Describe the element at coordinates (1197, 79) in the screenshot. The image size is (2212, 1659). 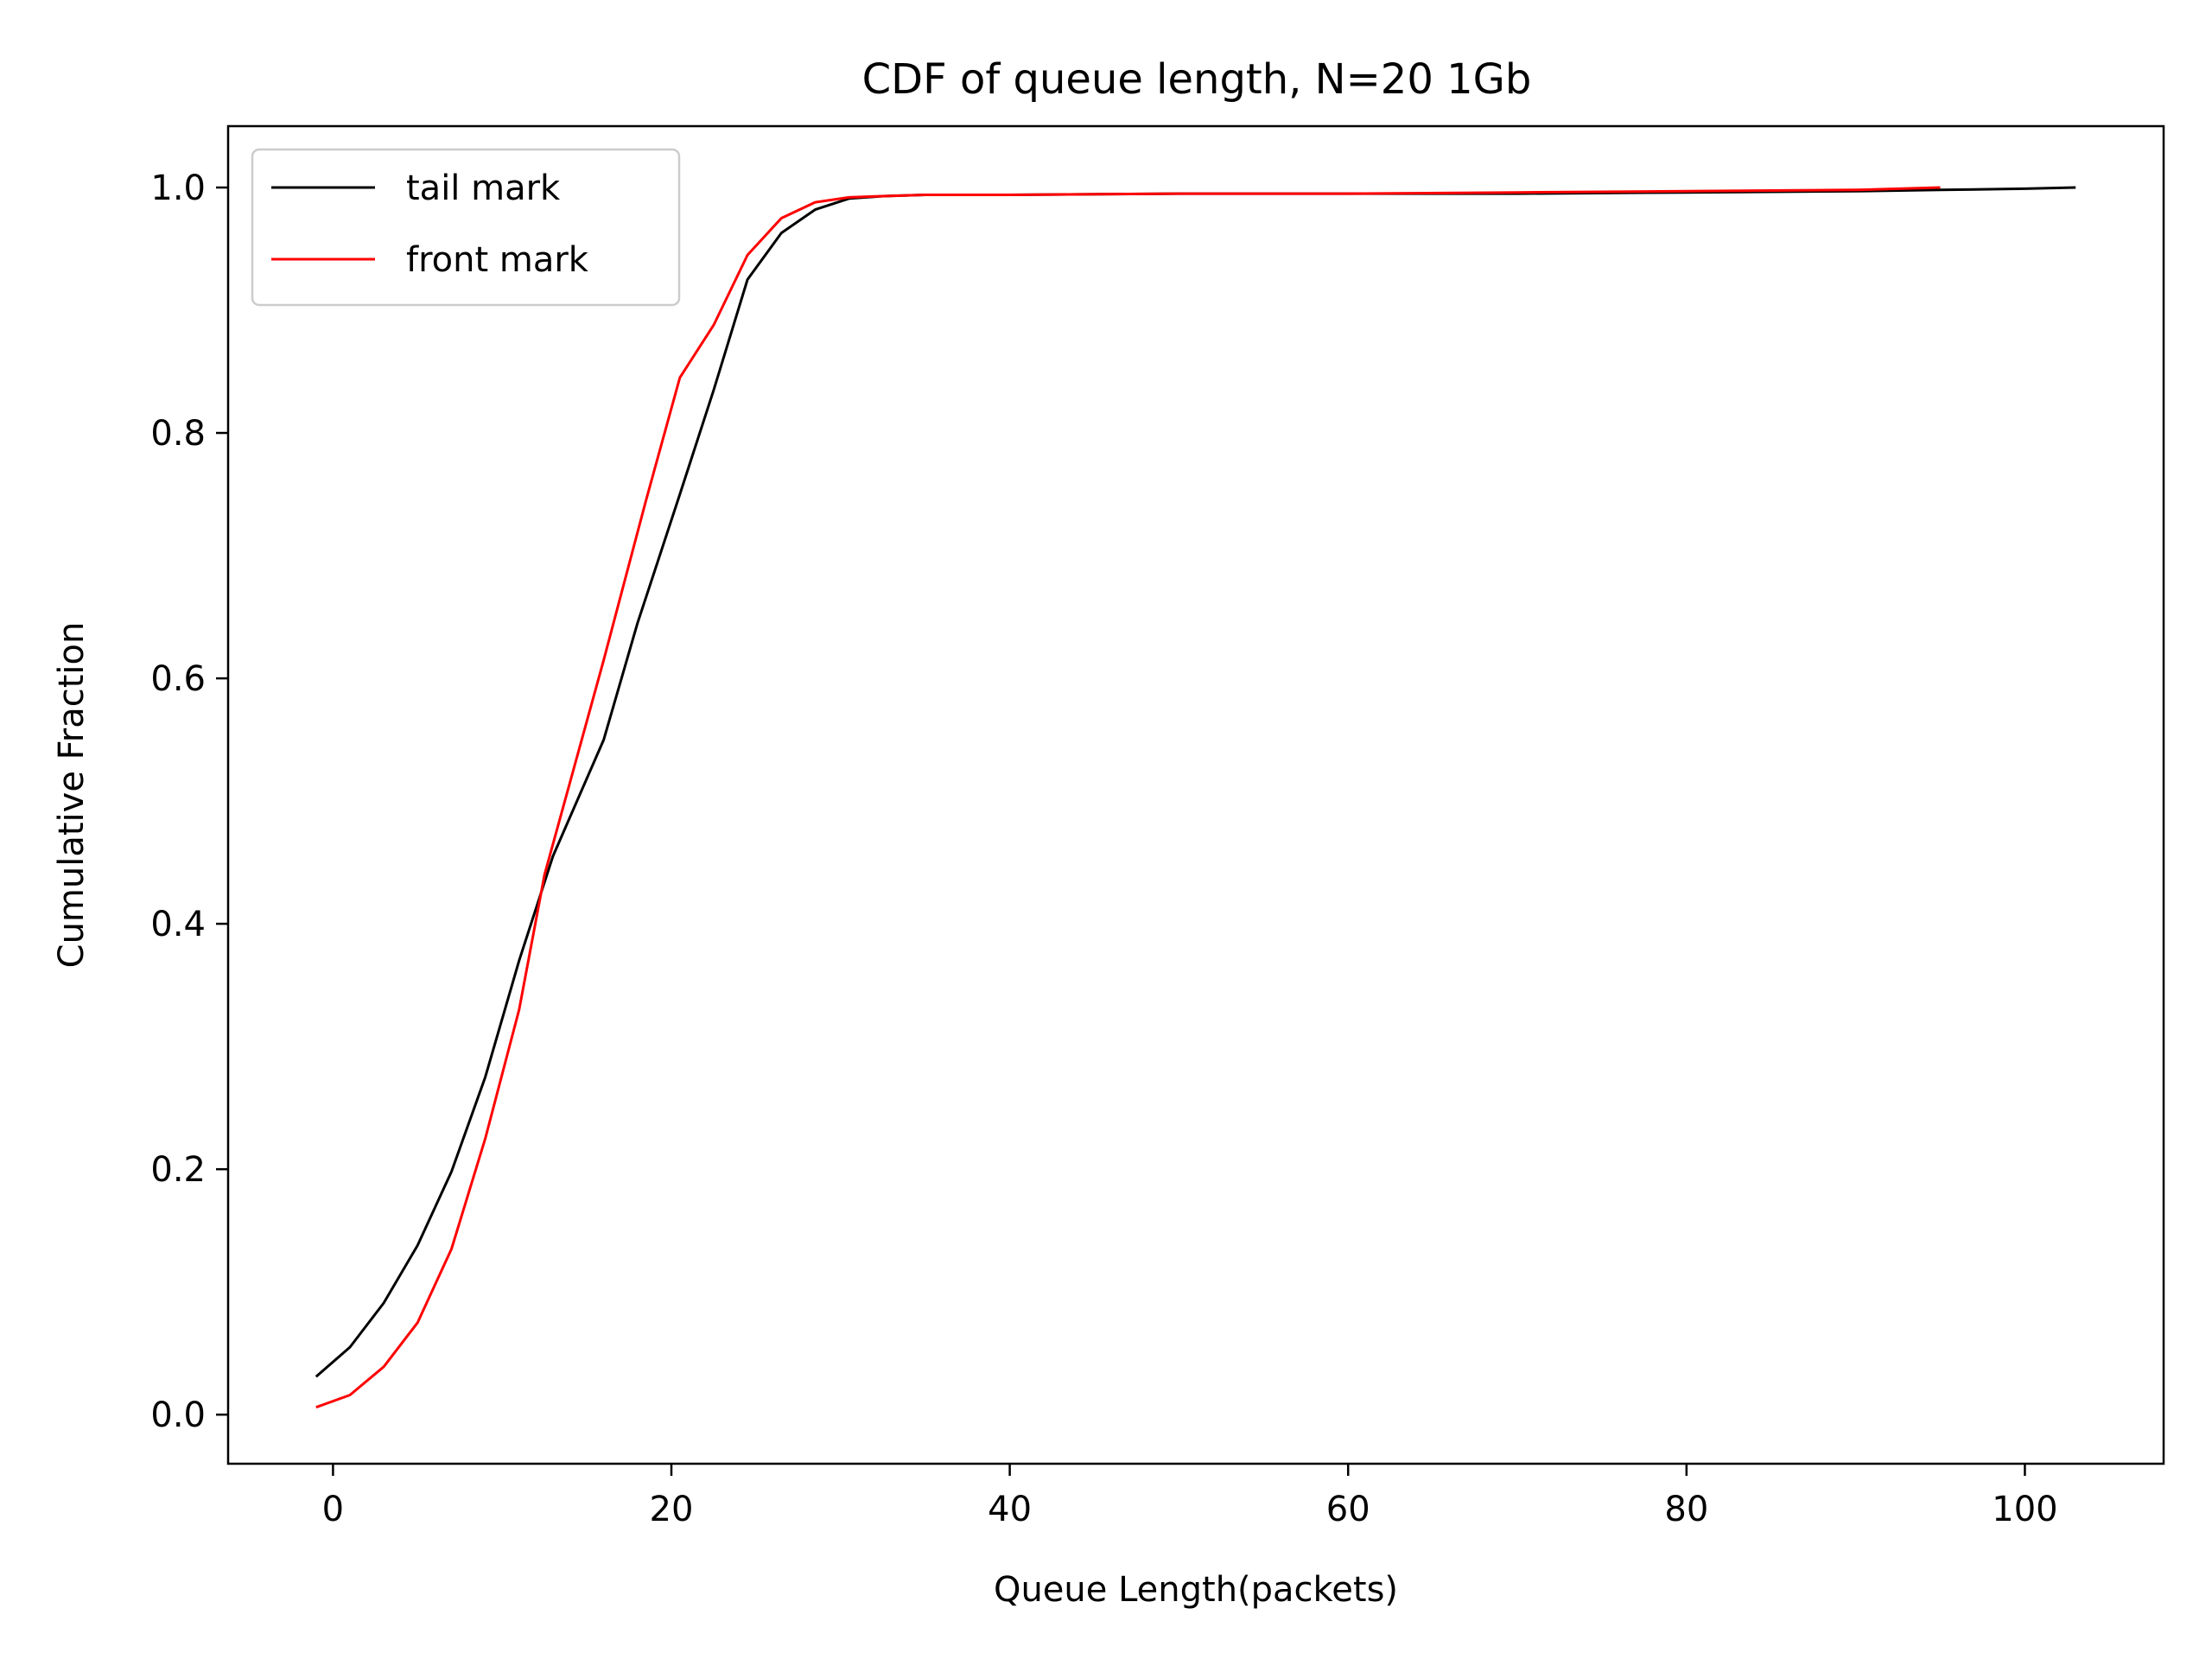
I see `chart-title: CDF of queue length, N=20 1Gb` at that location.